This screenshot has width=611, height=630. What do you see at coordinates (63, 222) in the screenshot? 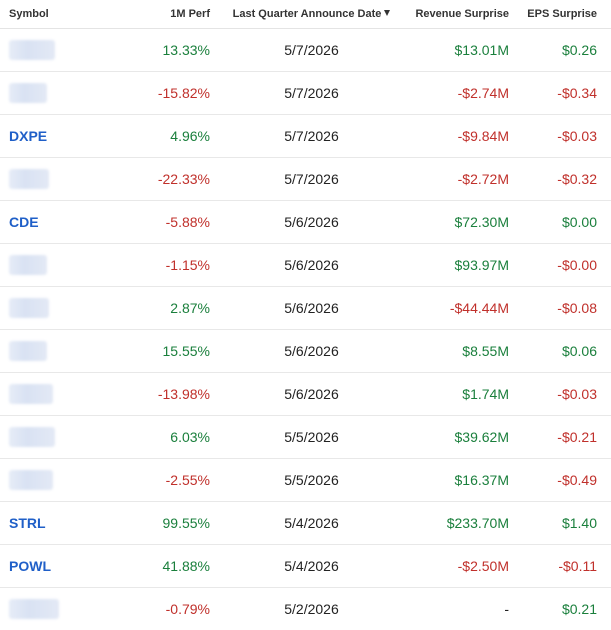
I see `cell-symbol: CDE` at bounding box center [63, 222].